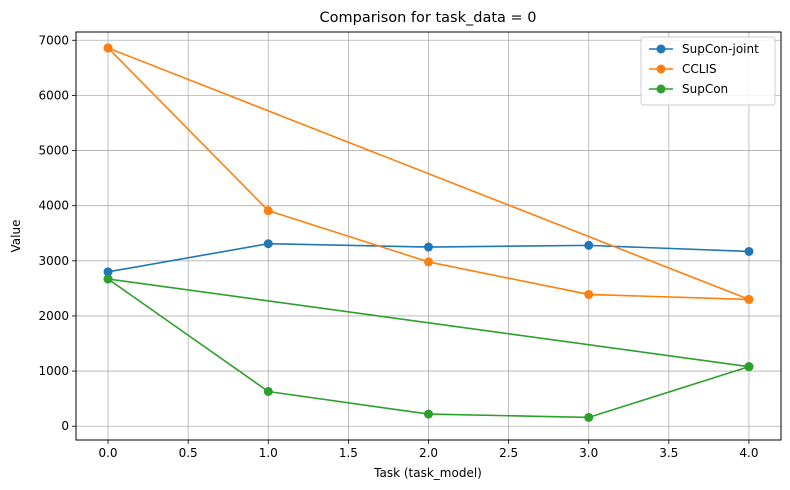  Describe the element at coordinates (53, 261) in the screenshot. I see `y-tick-label: 3000` at that location.